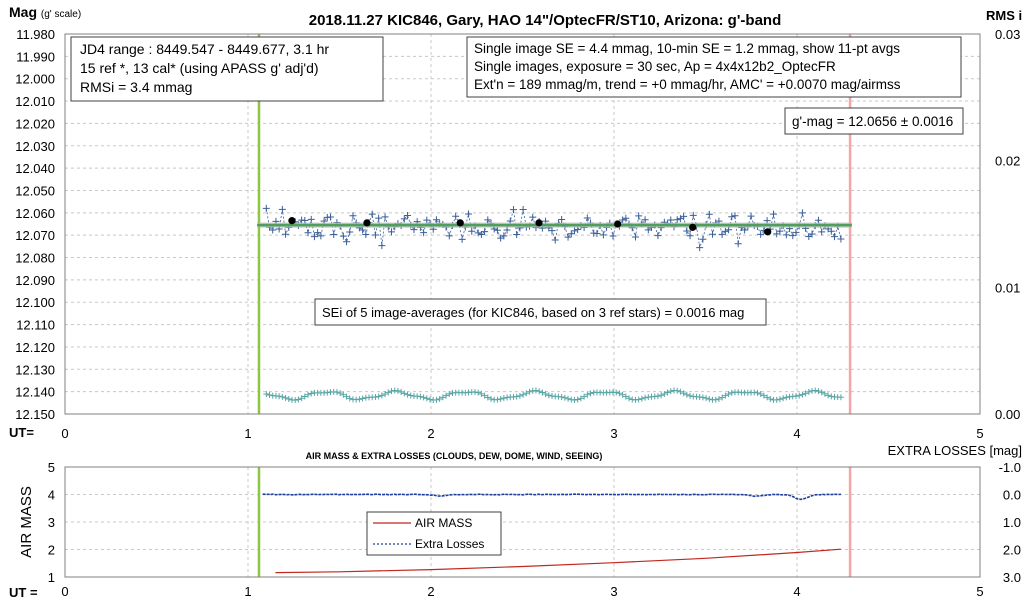 This screenshot has width=1031, height=603. What do you see at coordinates (35, 168) in the screenshot?
I see `y-tick-label: 12.040` at bounding box center [35, 168].